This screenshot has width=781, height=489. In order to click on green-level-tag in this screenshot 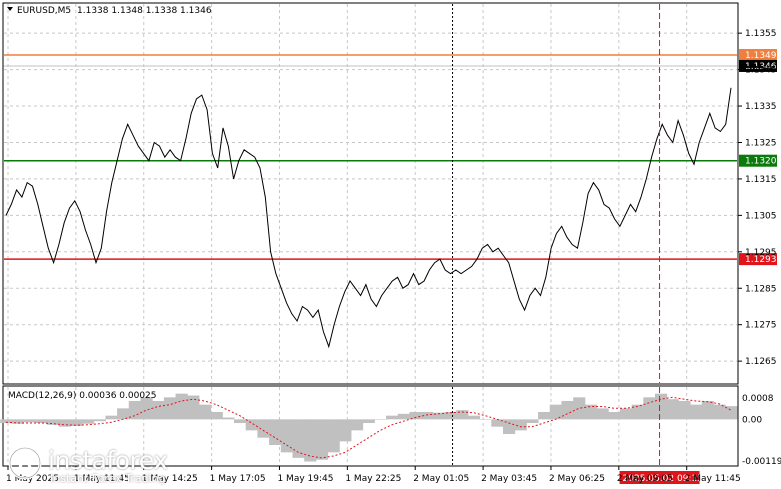, I will do `click(758, 160)`.